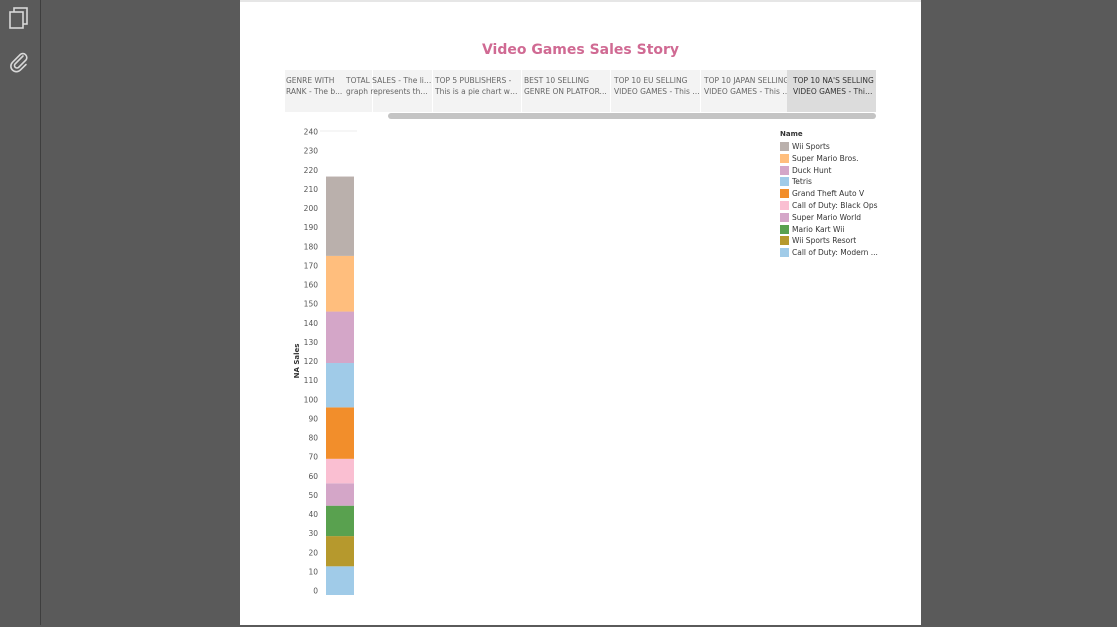 This screenshot has height=627, width=1117. What do you see at coordinates (313, 438) in the screenshot?
I see `y-tick-label: 80` at bounding box center [313, 438].